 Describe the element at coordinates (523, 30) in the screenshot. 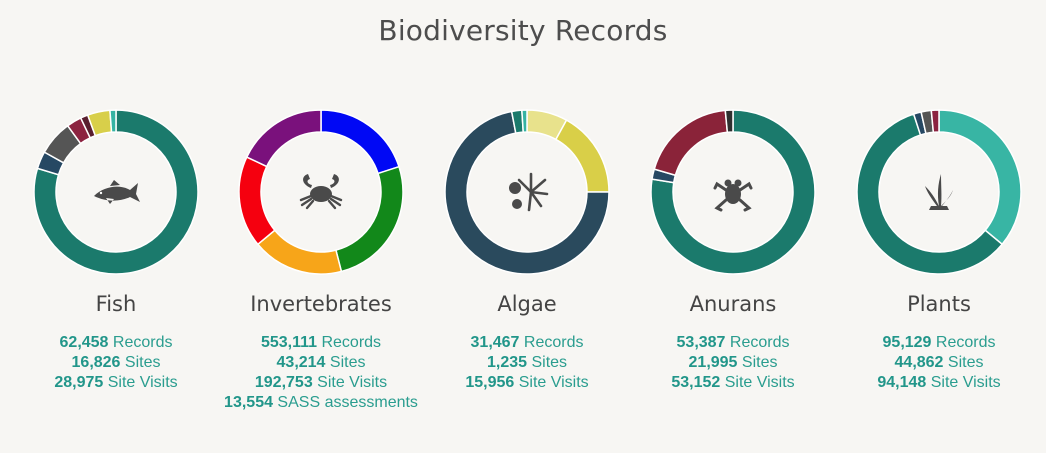

I see `page-title: Biodiversity Records` at that location.